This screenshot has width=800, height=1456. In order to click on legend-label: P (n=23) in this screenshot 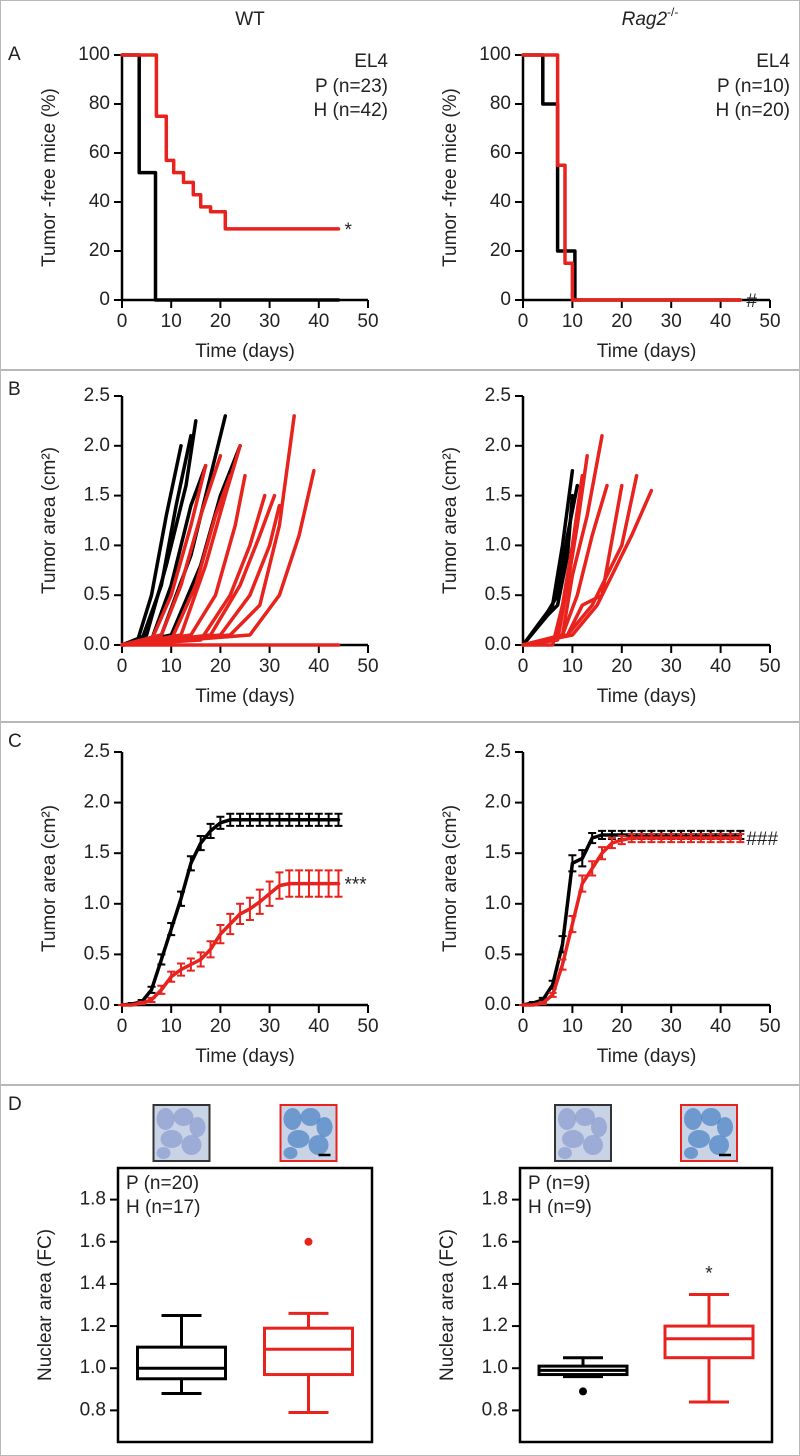, I will do `click(351, 86)`.